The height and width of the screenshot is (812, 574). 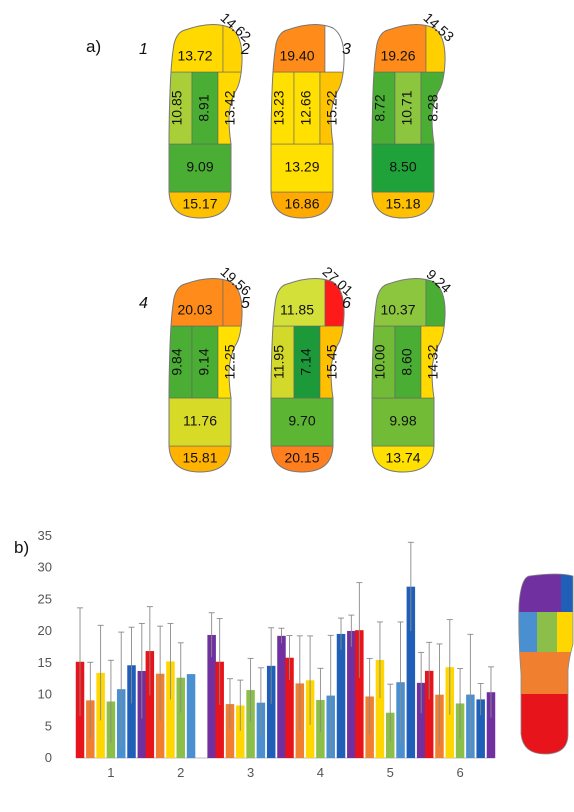 What do you see at coordinates (301, 421) in the screenshot?
I see `value-midfoot-5: 9.70` at bounding box center [301, 421].